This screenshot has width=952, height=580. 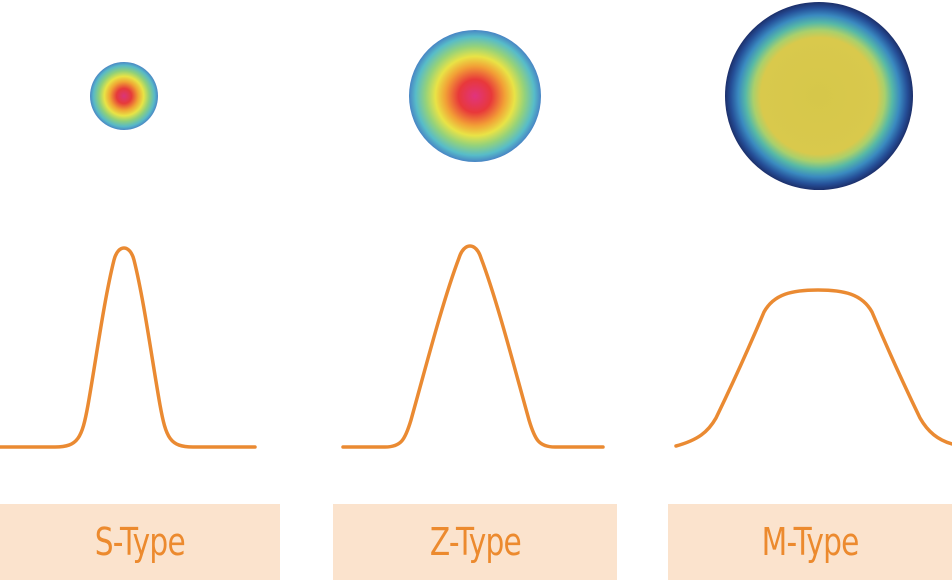 What do you see at coordinates (124, 96) in the screenshot?
I see `s-type-beam-spot` at bounding box center [124, 96].